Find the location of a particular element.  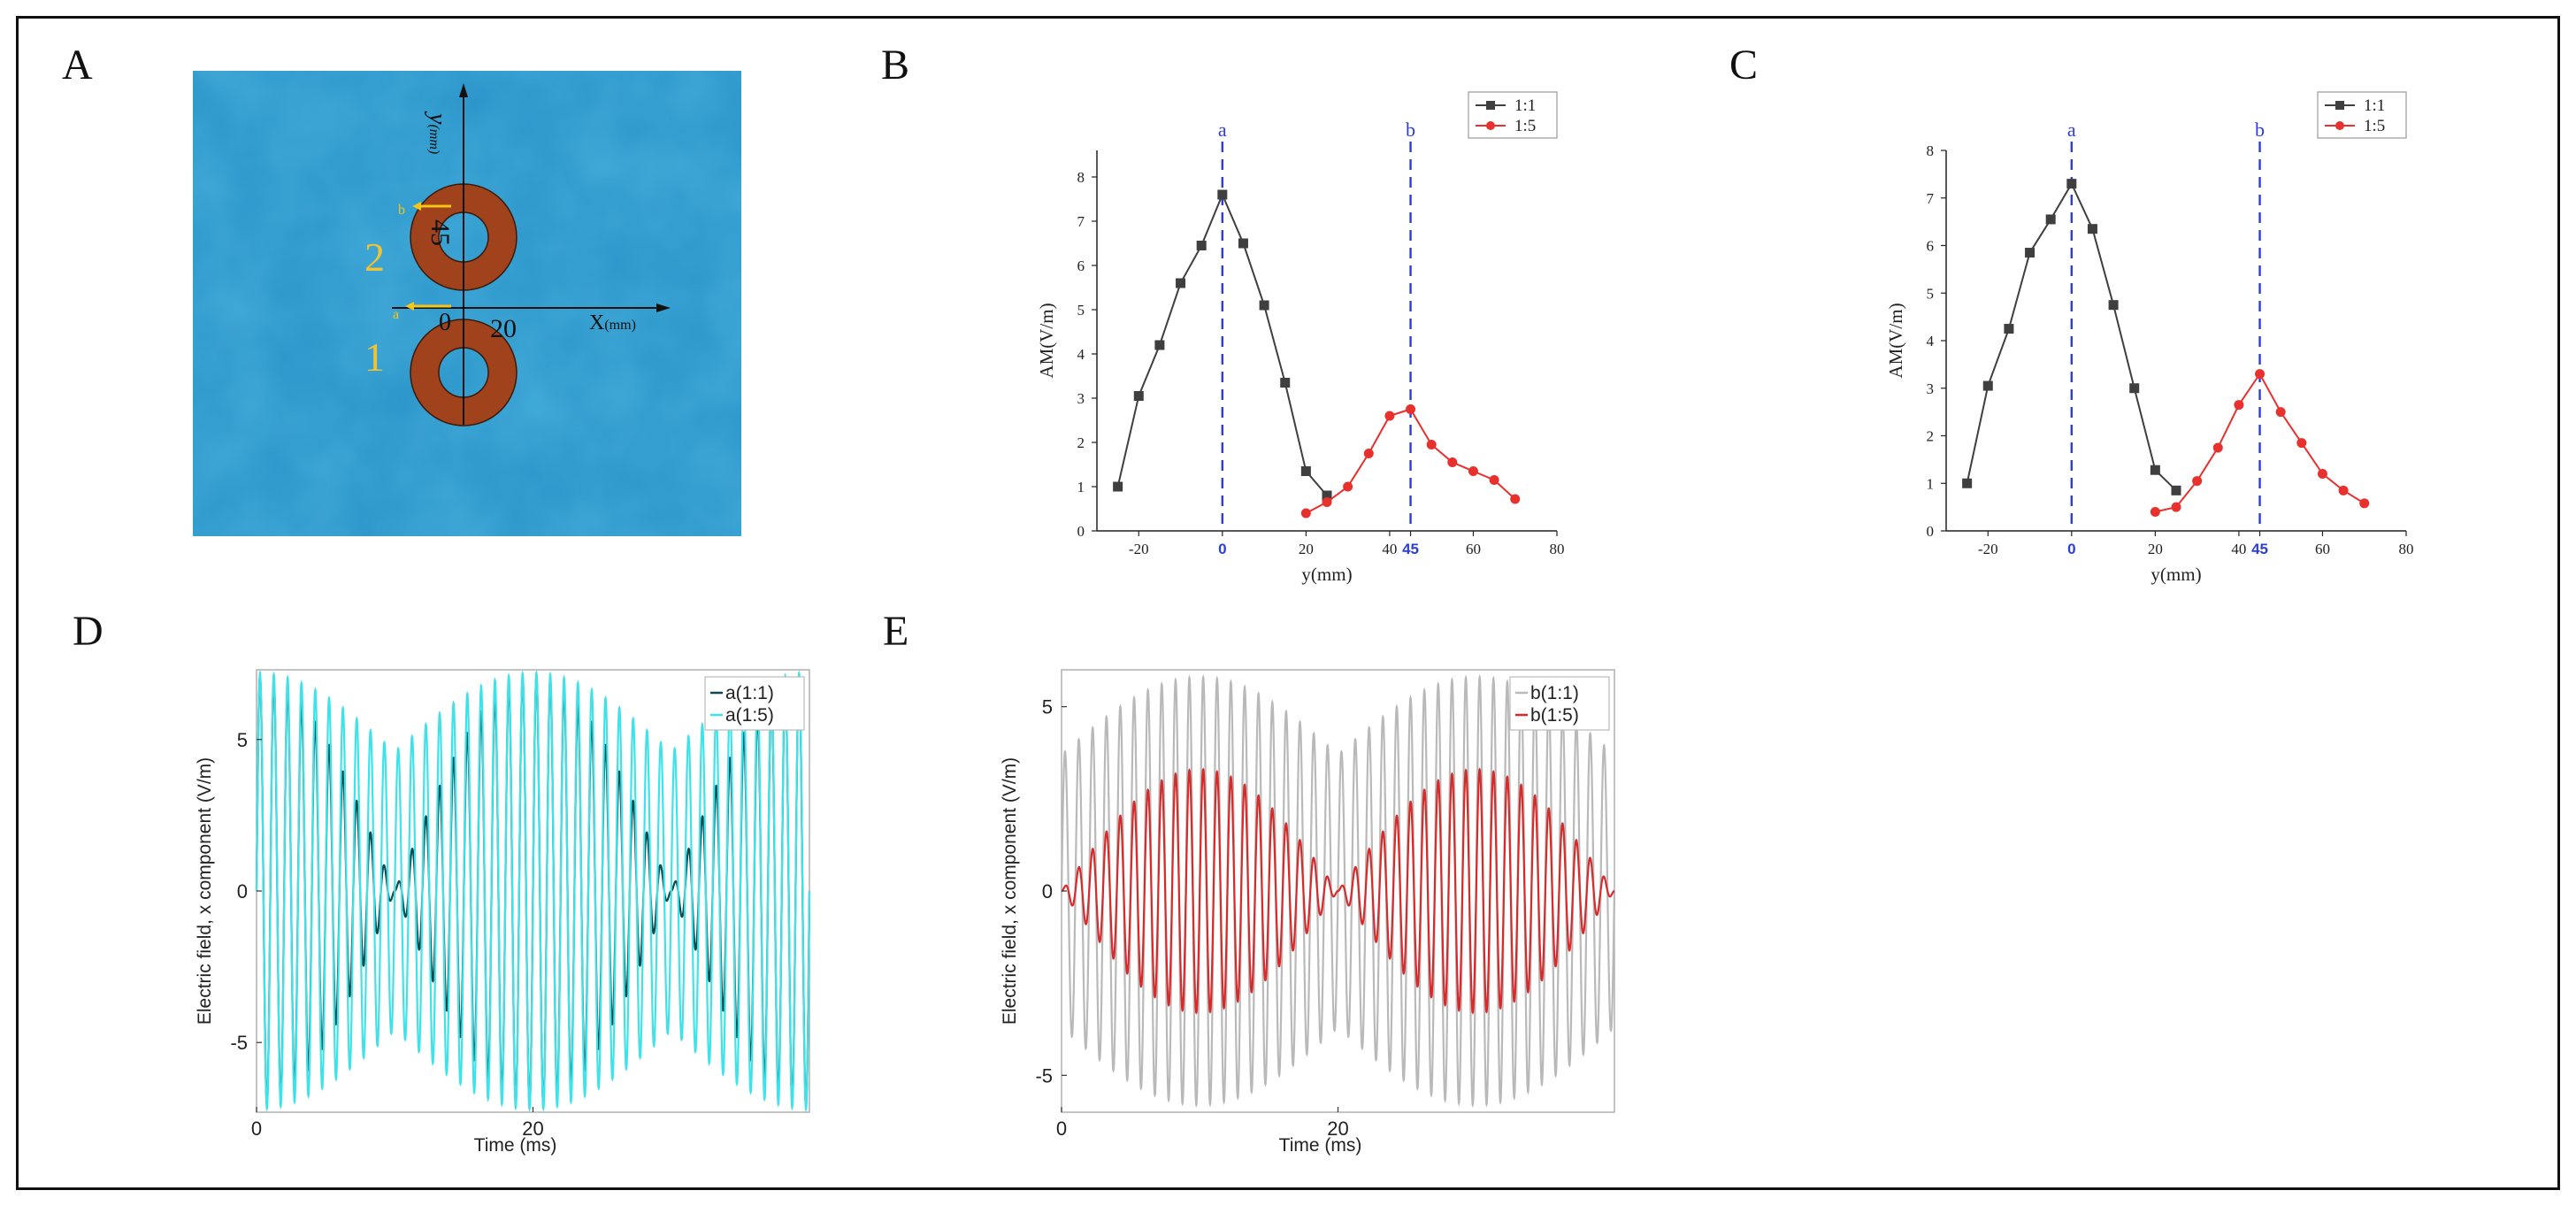

y-axis-title: AM(V/m) is located at coordinates (1046, 340).